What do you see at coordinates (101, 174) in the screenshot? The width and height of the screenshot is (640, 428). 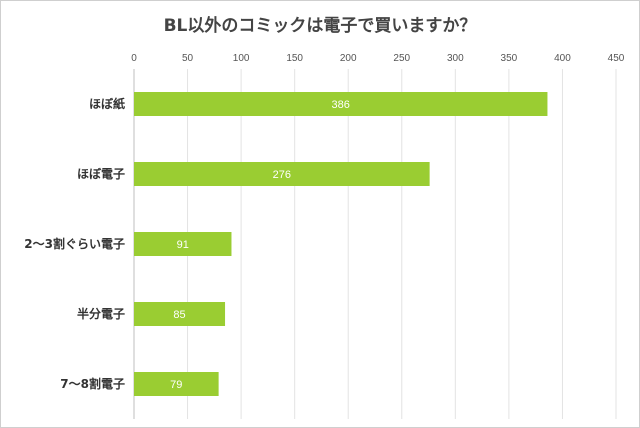 I see `category-label: ほぼ電子` at bounding box center [101, 174].